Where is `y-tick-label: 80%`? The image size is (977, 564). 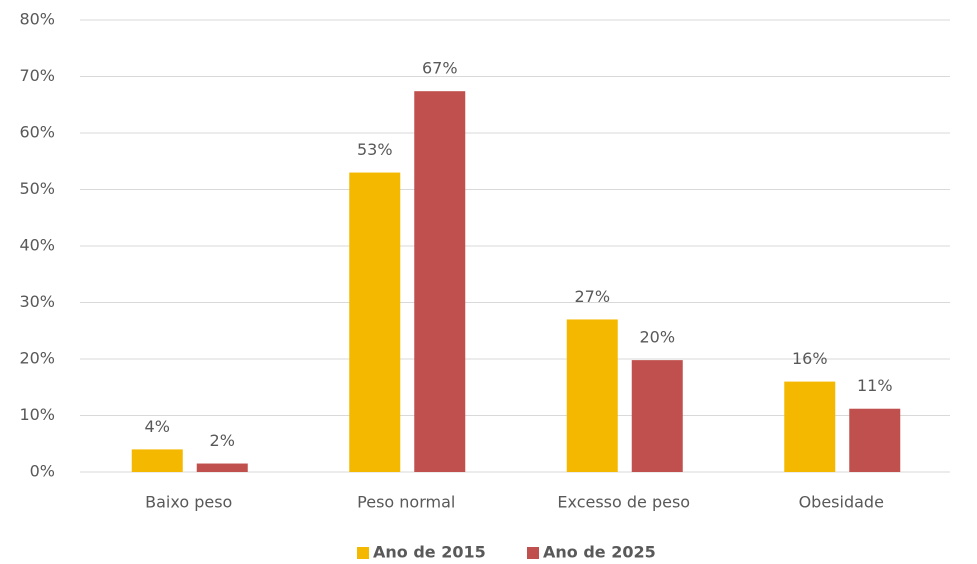
y-tick-label: 80% is located at coordinates (37, 19).